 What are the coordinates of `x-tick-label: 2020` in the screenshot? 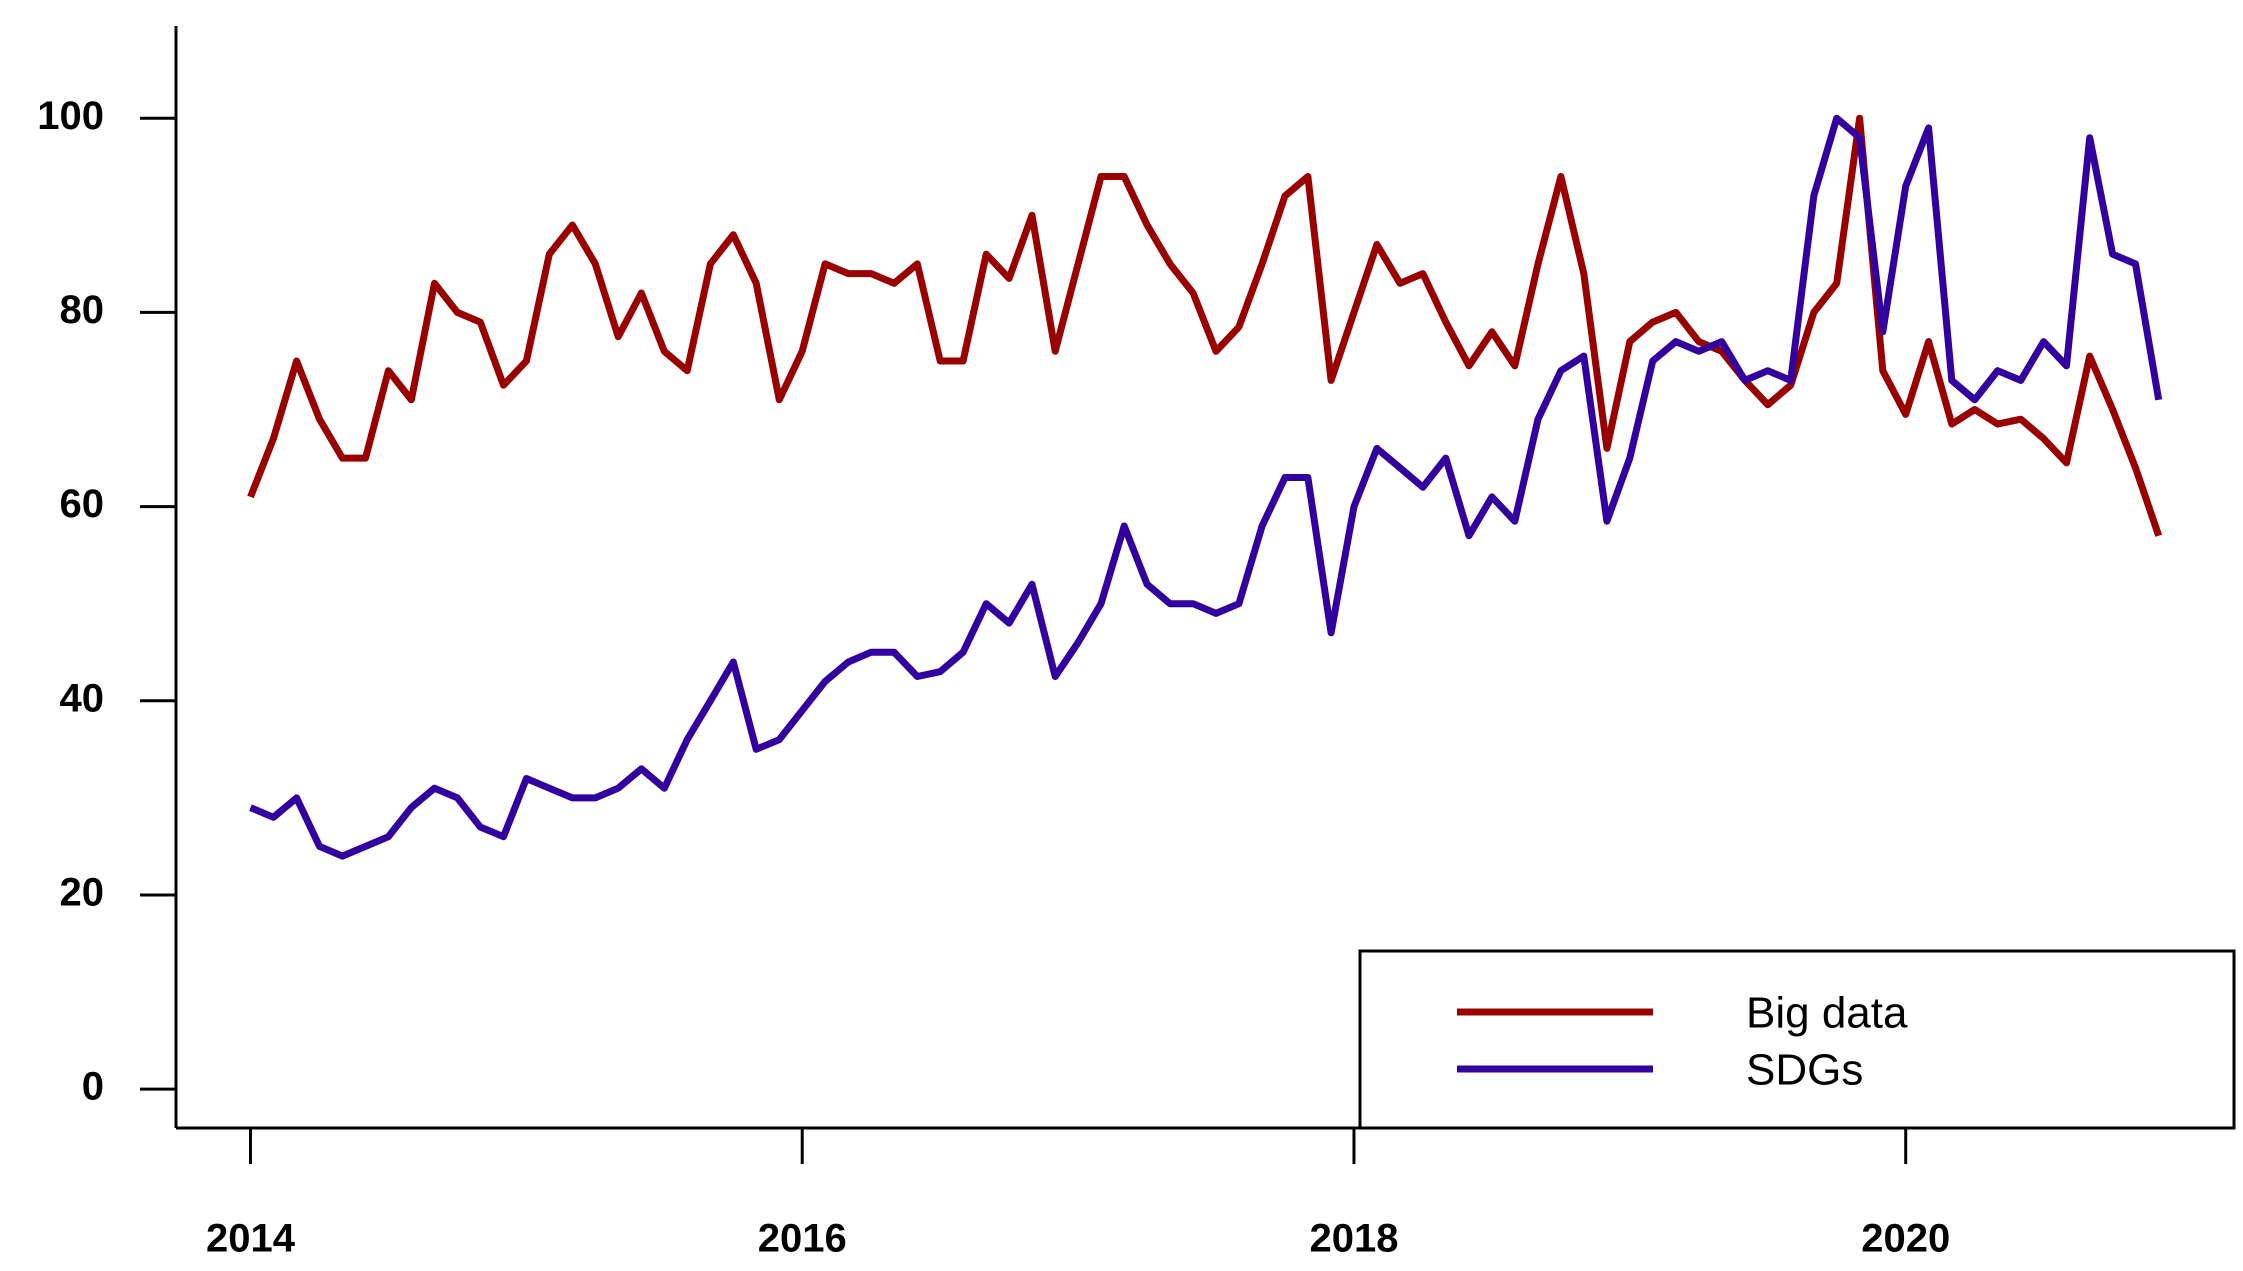 It's located at (1905, 1239).